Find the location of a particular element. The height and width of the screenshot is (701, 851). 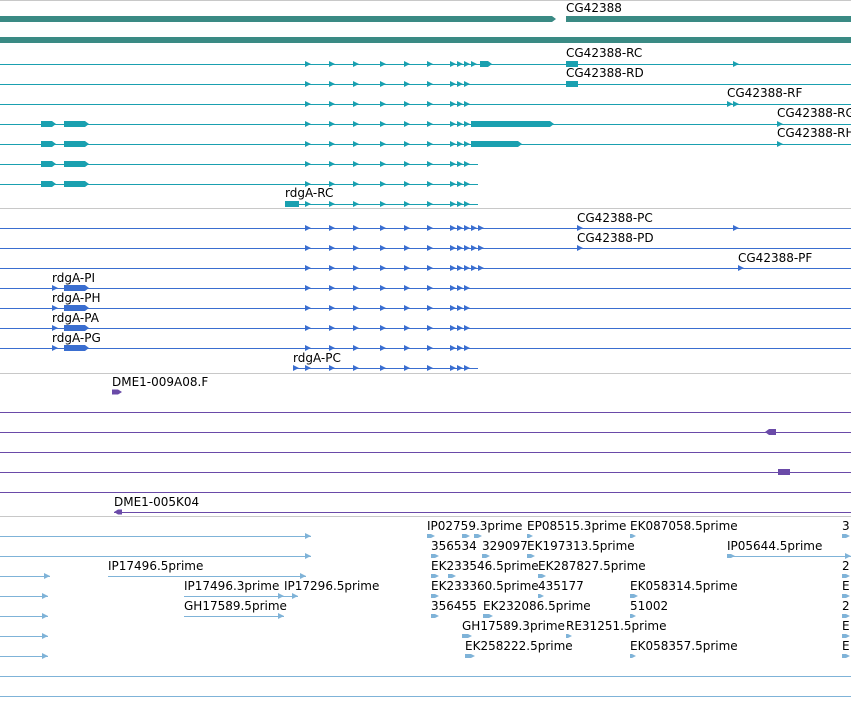

feature-label-cg42388-rd: CG42388-RD is located at coordinates (605, 73).